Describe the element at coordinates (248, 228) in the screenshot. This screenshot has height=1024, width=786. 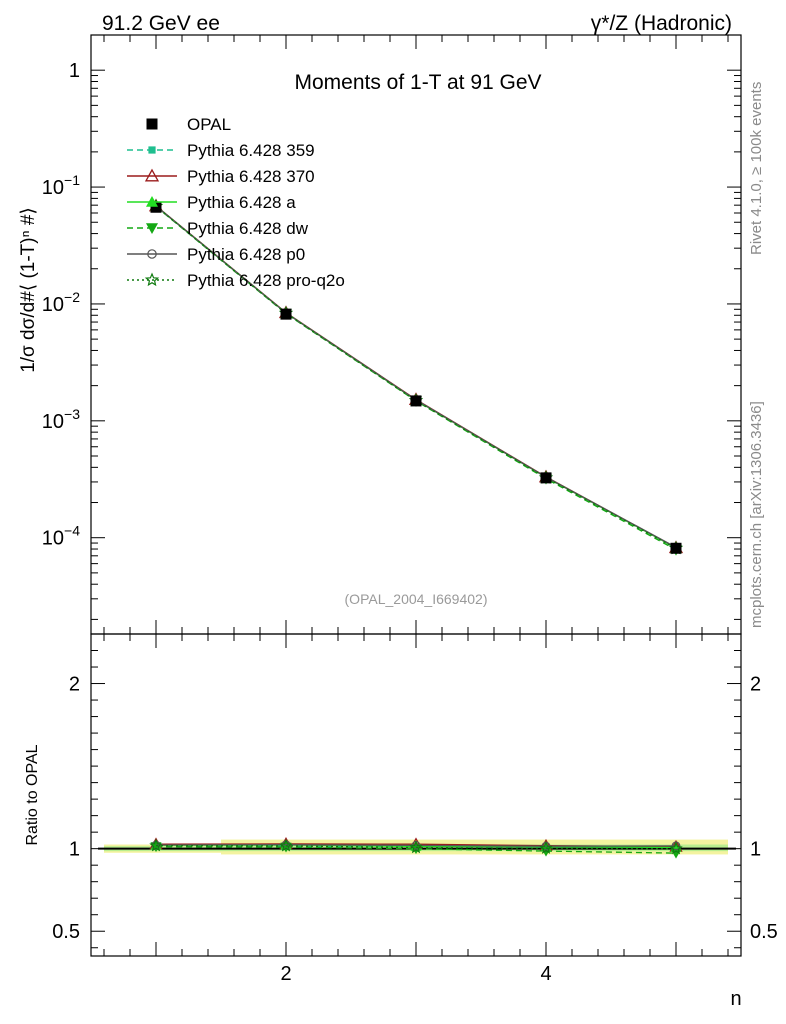
I see `legend-label: Pythia 6.428 dw` at that location.